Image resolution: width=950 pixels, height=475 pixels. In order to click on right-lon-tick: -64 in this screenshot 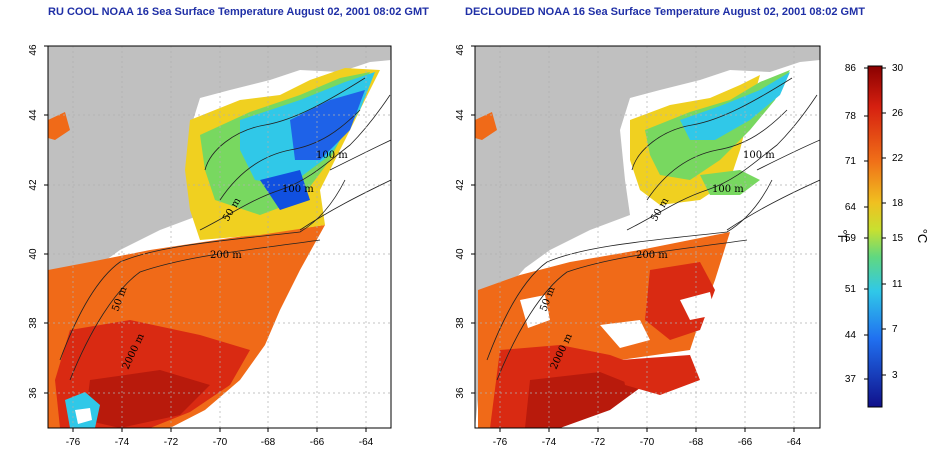, I will do `click(794, 442)`.